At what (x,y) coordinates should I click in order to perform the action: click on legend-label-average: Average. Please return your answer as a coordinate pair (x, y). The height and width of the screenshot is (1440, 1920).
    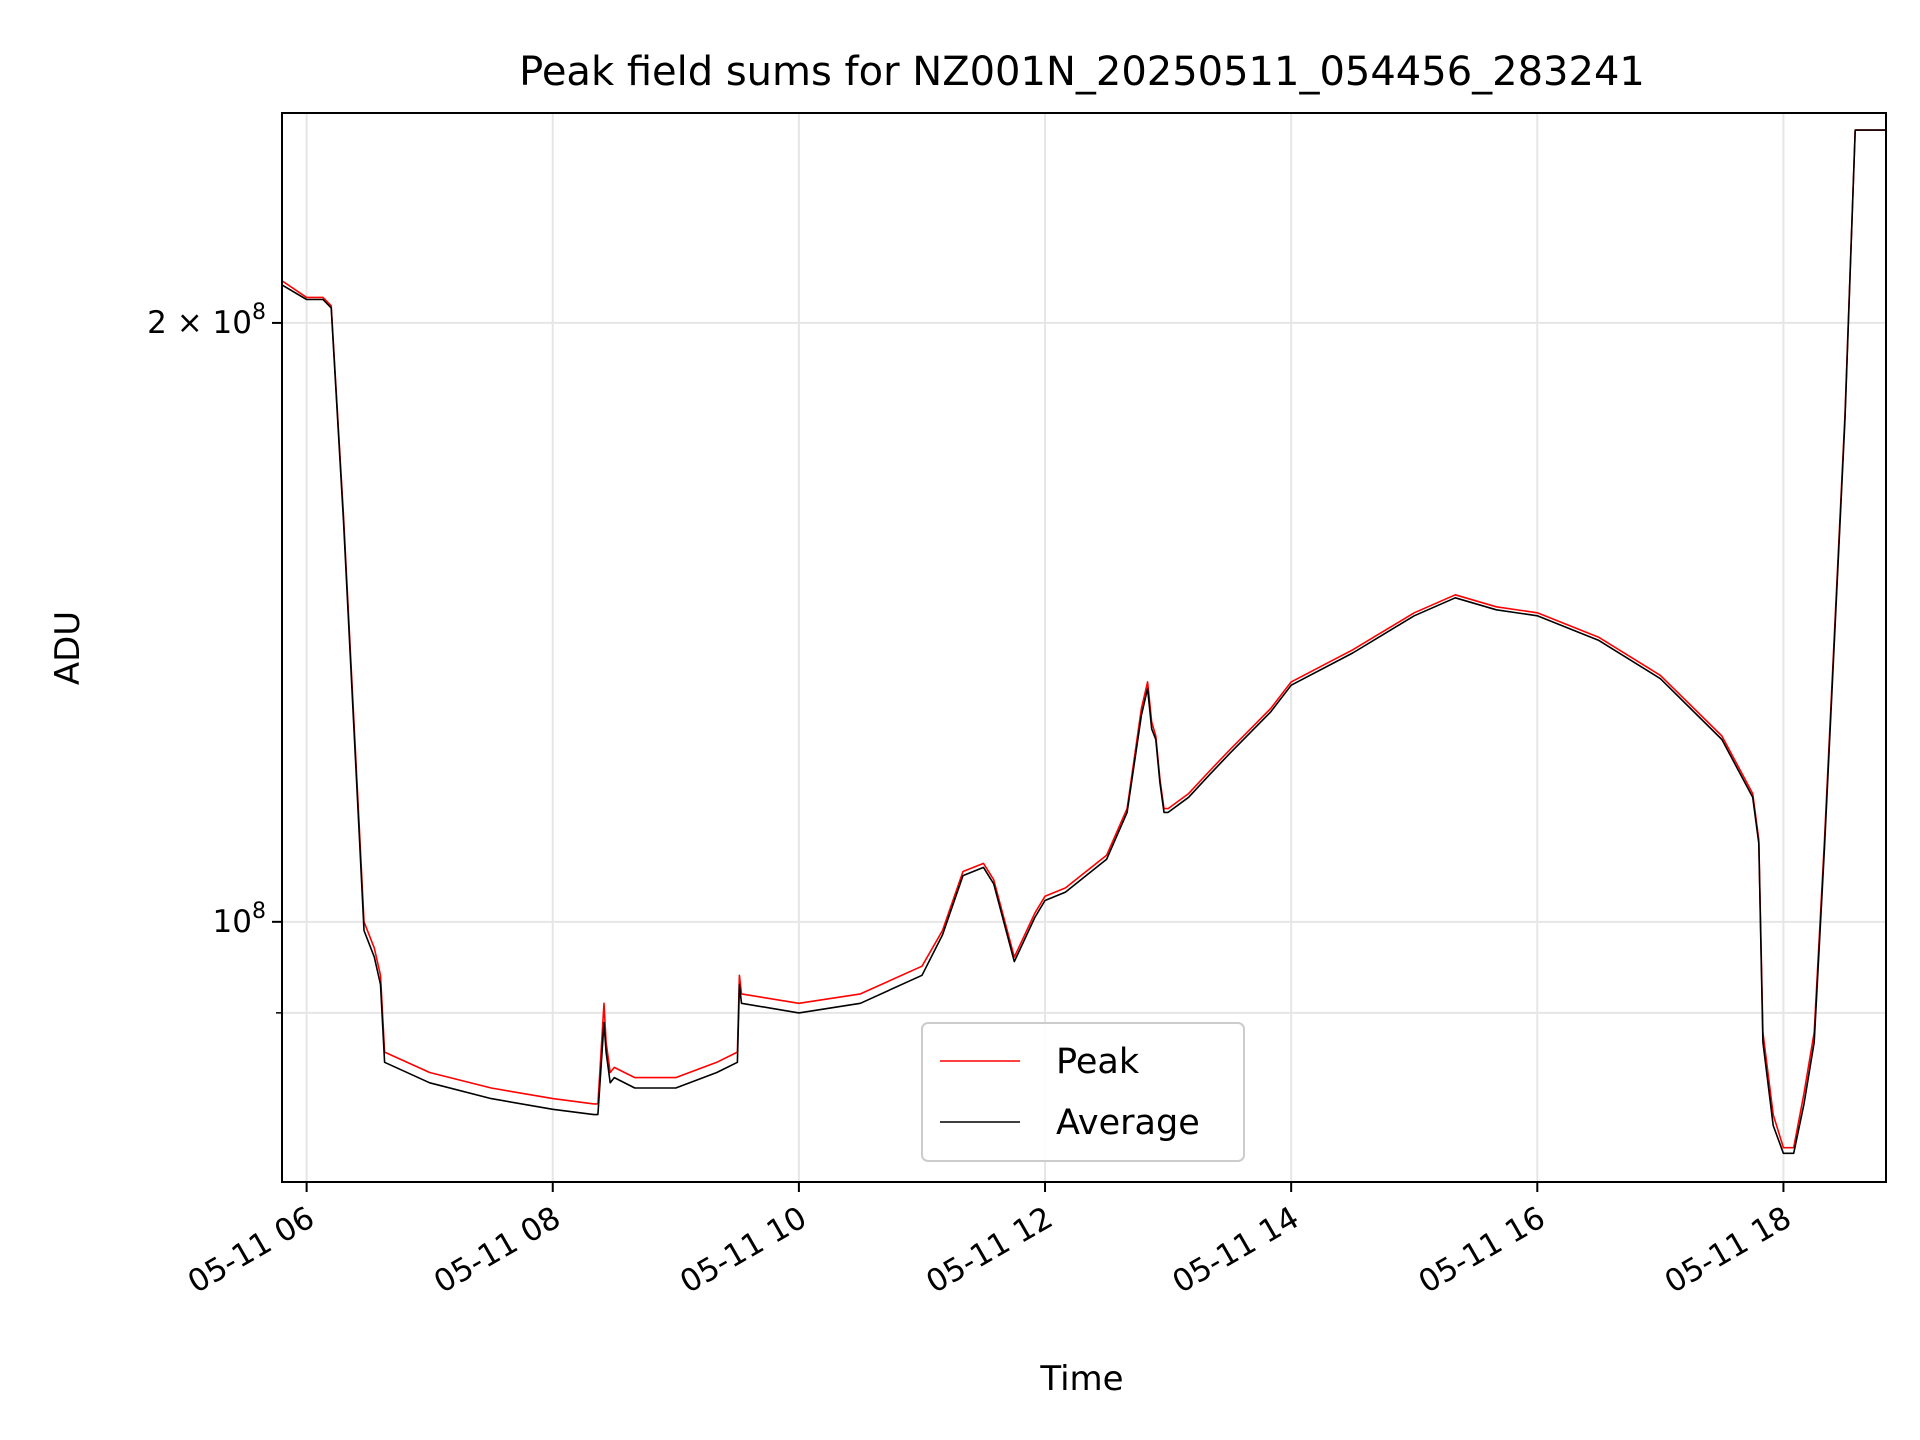
    Looking at the image, I should click on (1128, 1123).